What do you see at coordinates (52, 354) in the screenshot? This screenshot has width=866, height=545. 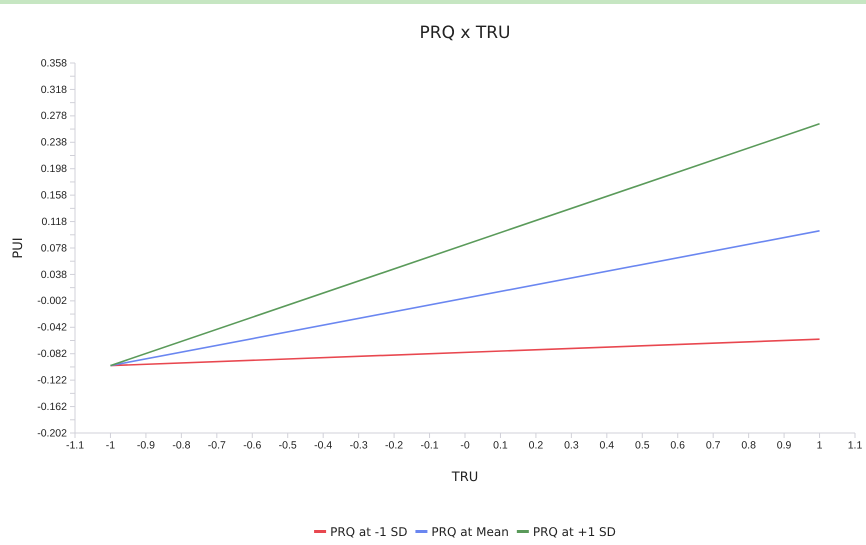 I see `y-tick-label: -0.082` at bounding box center [52, 354].